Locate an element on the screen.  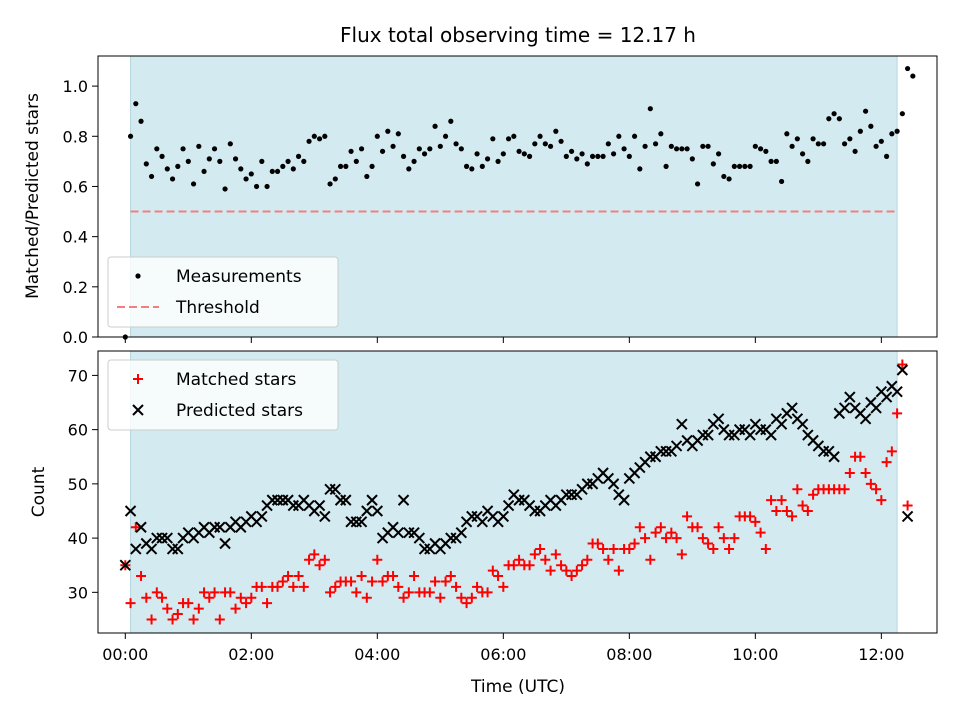
y-tick-label: 0.2 is located at coordinates (75, 287).